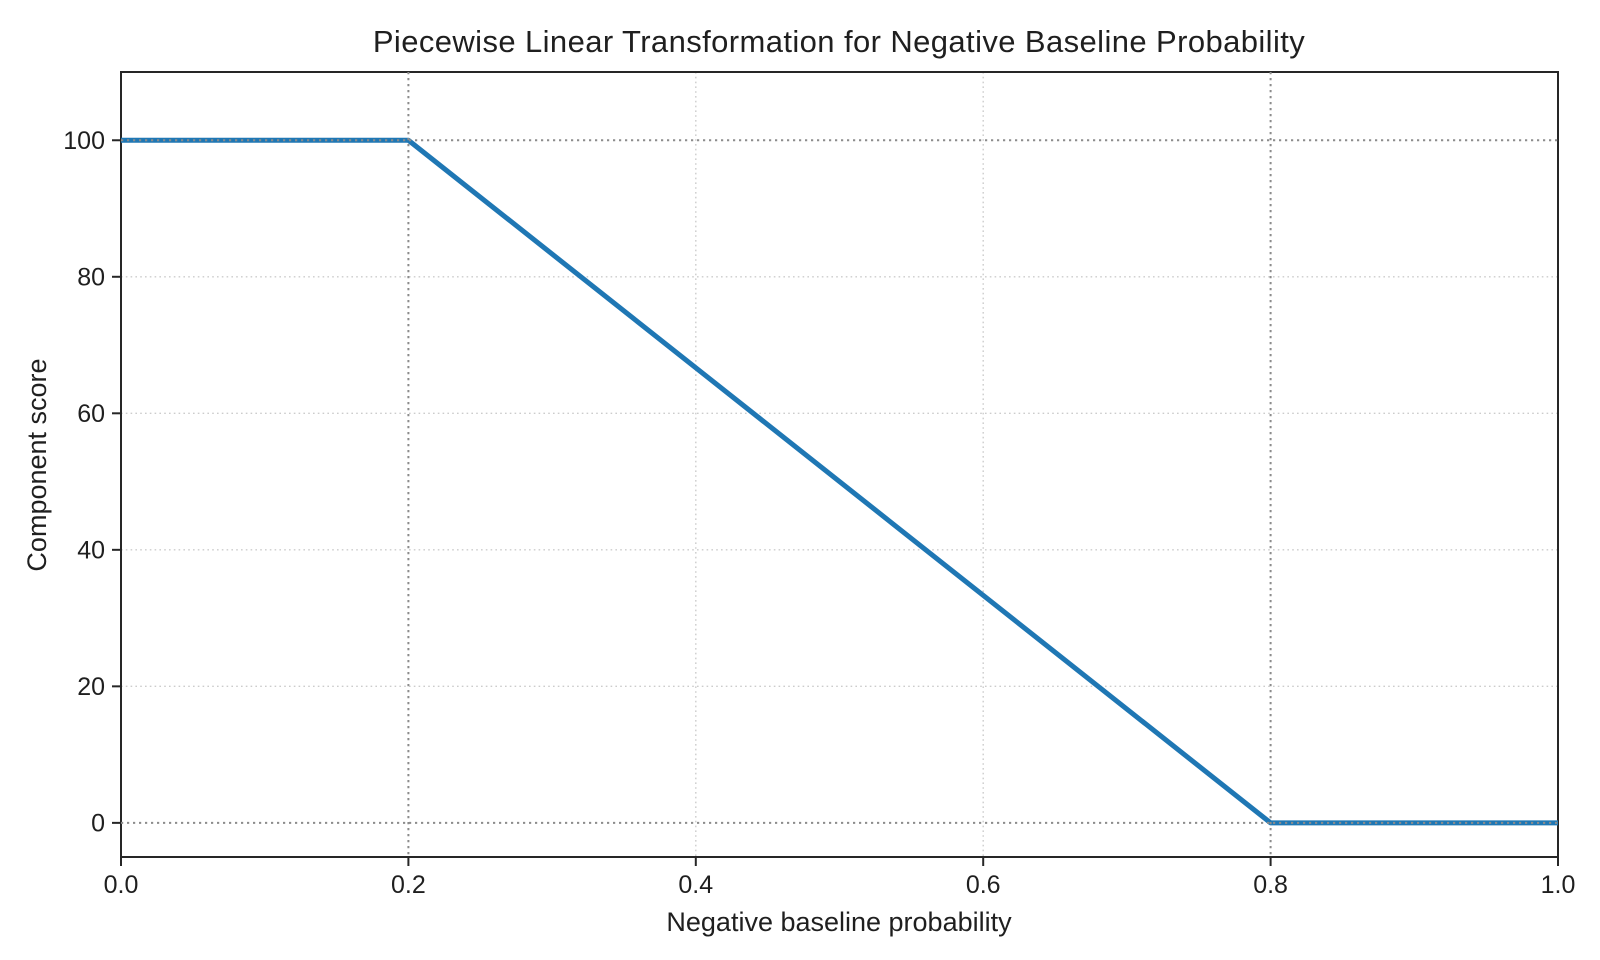  What do you see at coordinates (91, 414) in the screenshot?
I see `y-tick-label: 60` at bounding box center [91, 414].